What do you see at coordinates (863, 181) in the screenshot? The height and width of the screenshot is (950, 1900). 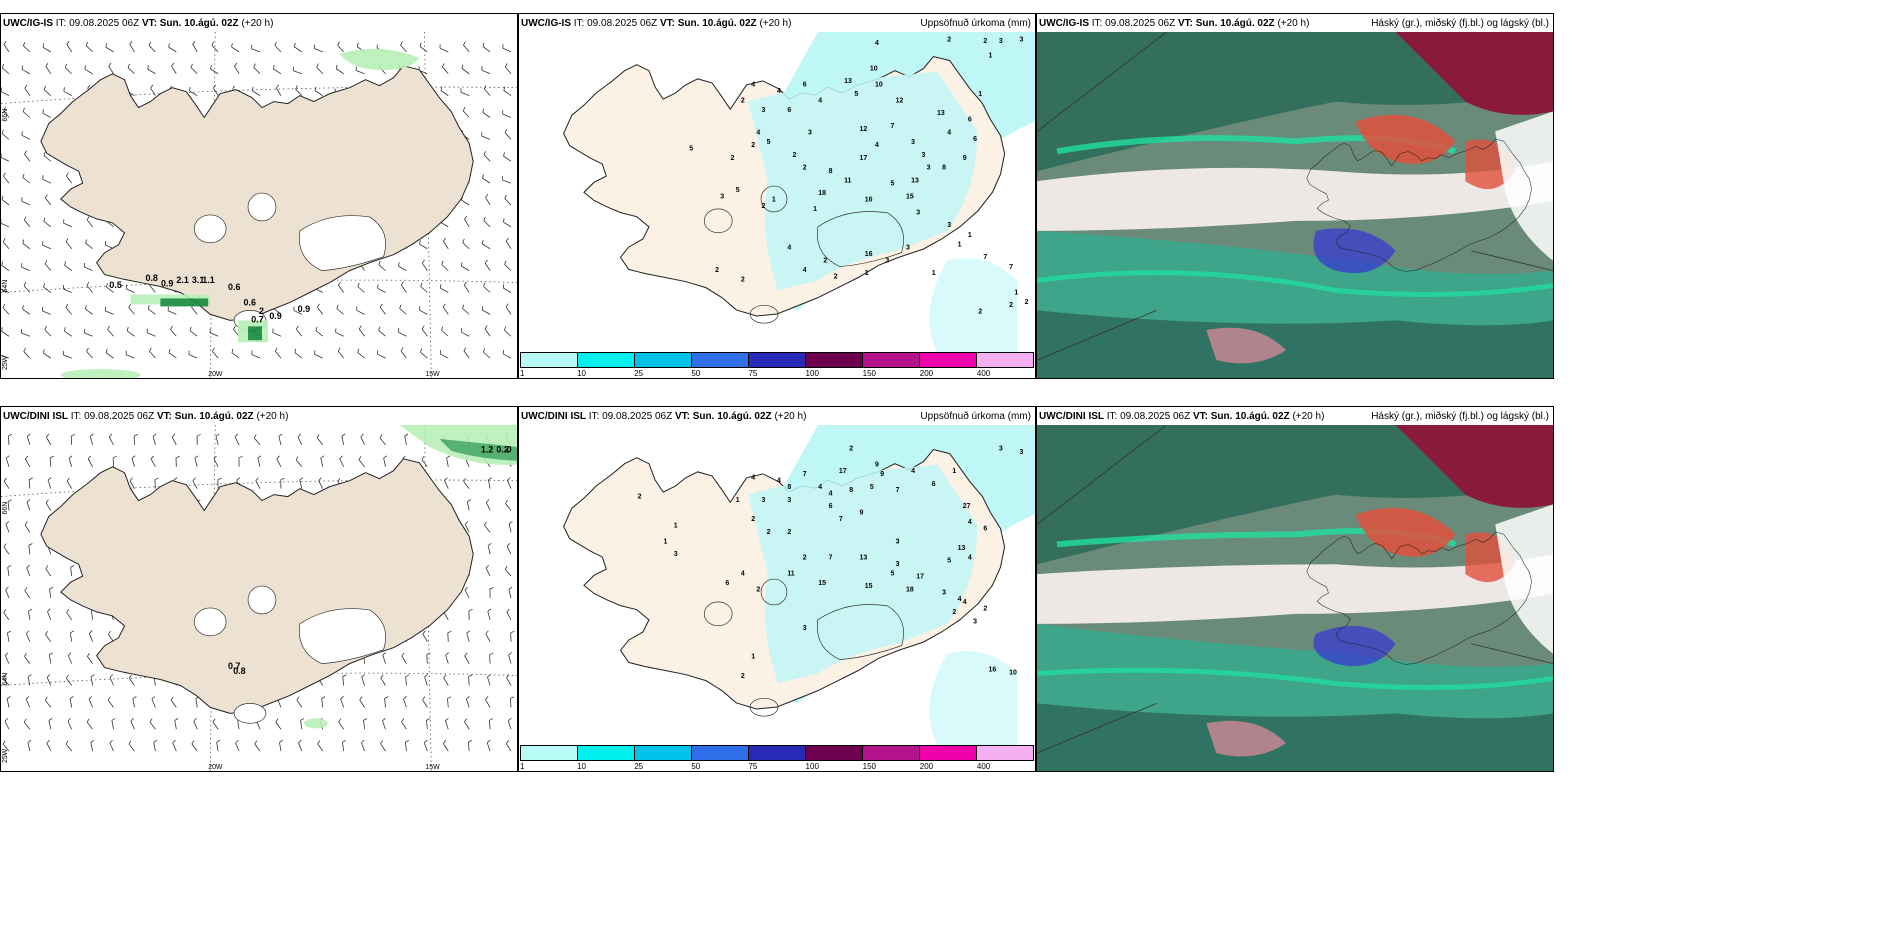 I see `precip-overlay` at bounding box center [863, 181].